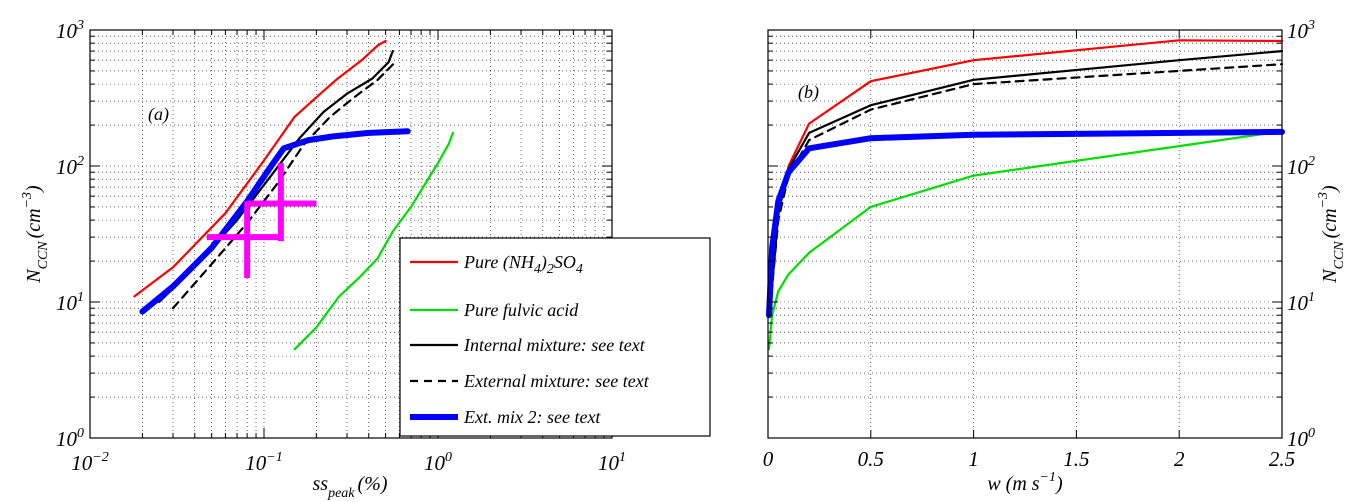 The image size is (1348, 502). I want to click on panel-a-ytick-label: 10⁰, so click(70, 438).